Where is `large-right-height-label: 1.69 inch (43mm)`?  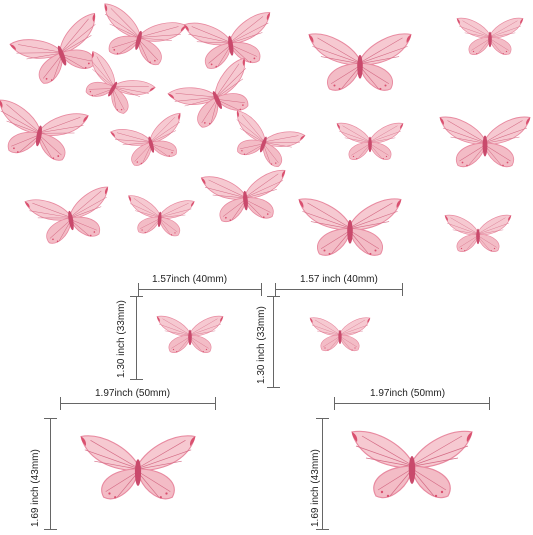 large-right-height-label: 1.69 inch (43mm) is located at coordinates (315, 488).